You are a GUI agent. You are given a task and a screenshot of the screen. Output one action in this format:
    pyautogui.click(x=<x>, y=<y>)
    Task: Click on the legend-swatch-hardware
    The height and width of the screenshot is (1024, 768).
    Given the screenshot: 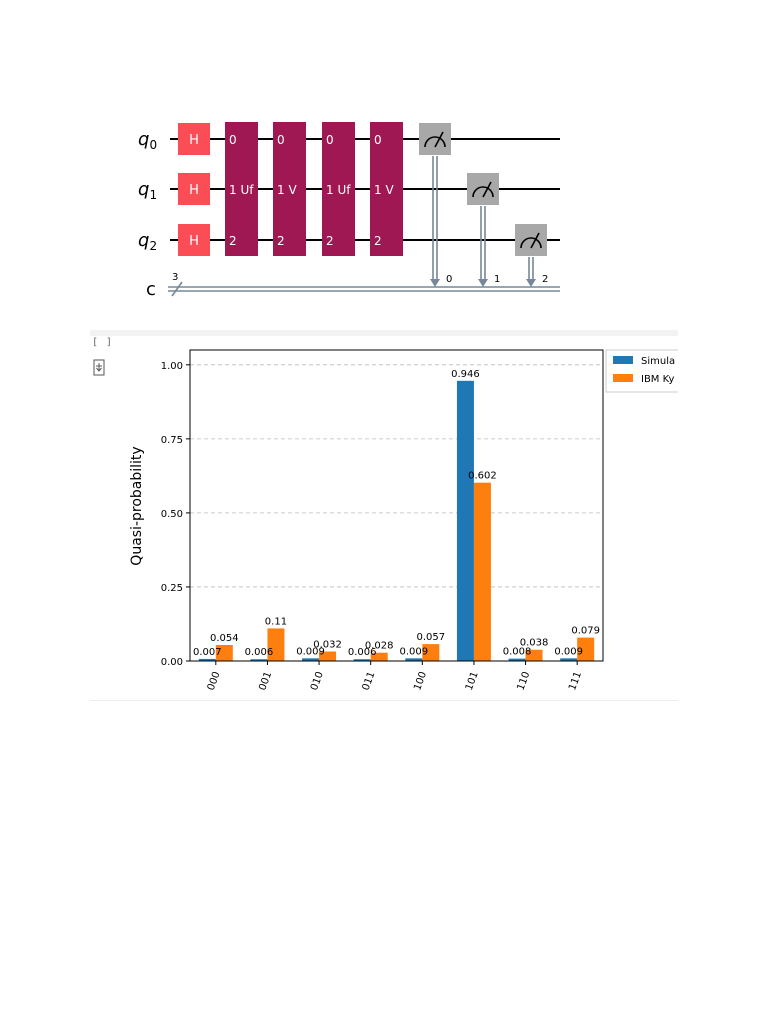 What is the action you would take?
    pyautogui.click(x=623, y=378)
    